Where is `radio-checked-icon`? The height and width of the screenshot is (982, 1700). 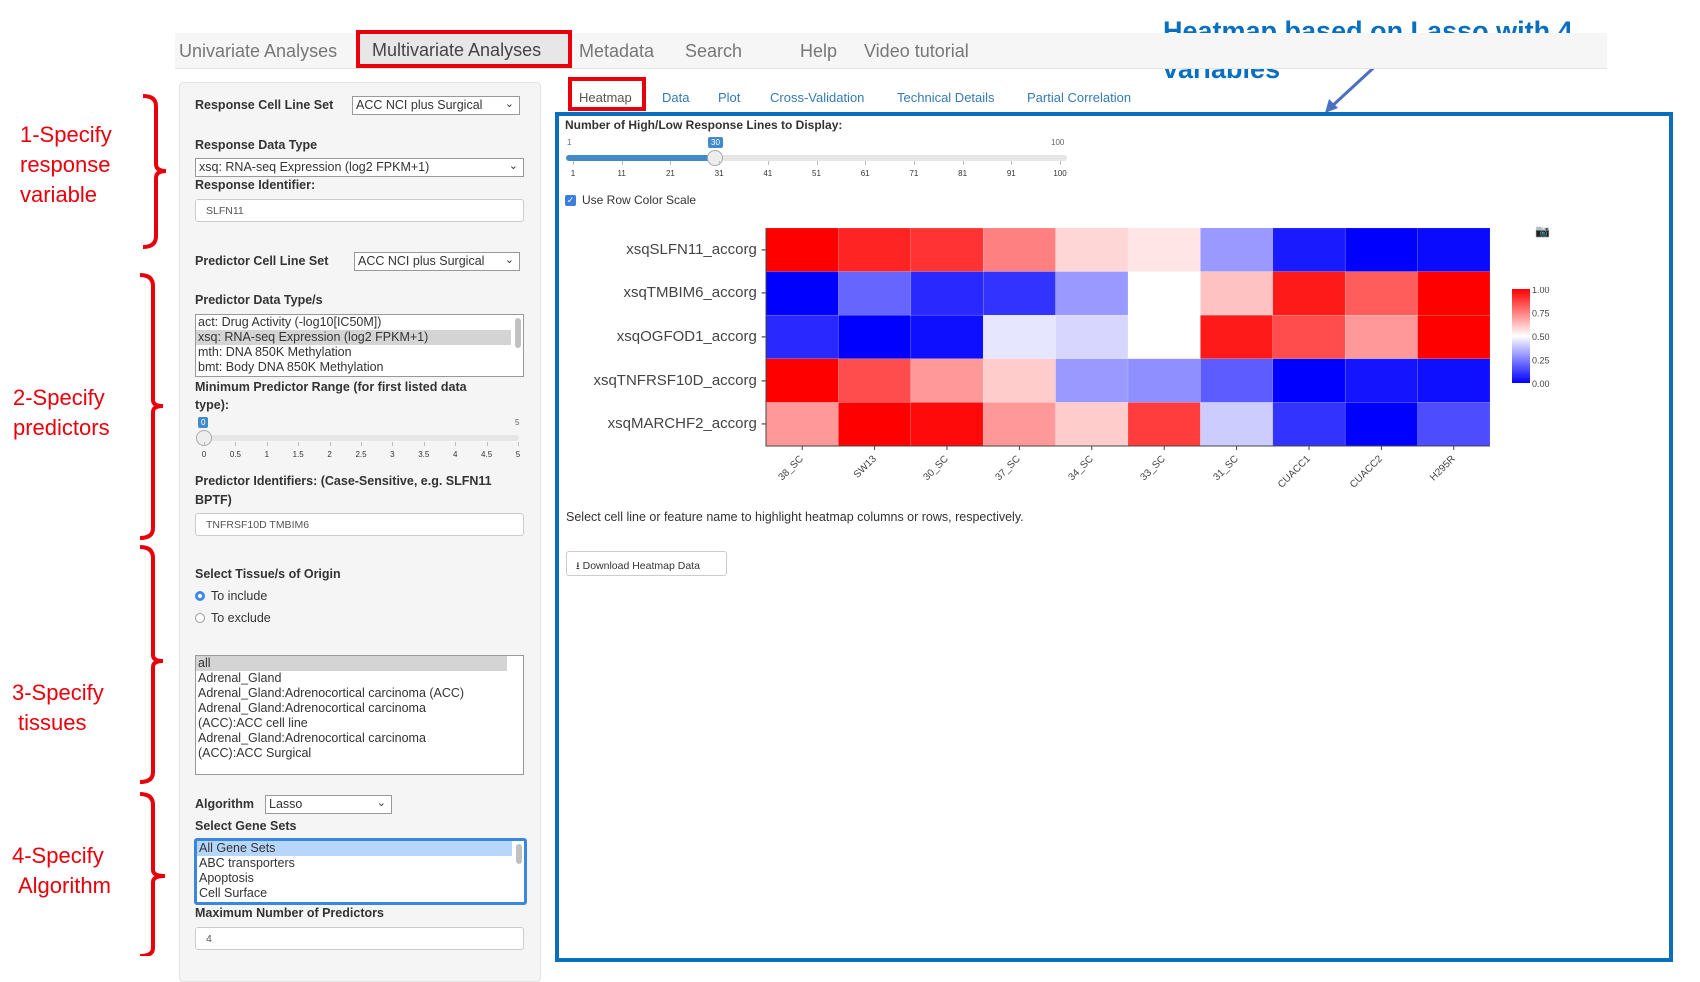
radio-checked-icon is located at coordinates (200, 596).